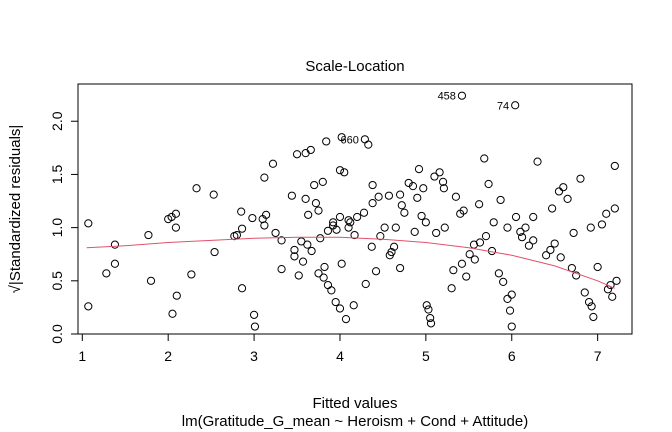  What do you see at coordinates (426, 356) in the screenshot?
I see `x-tick-label: 5` at bounding box center [426, 356].